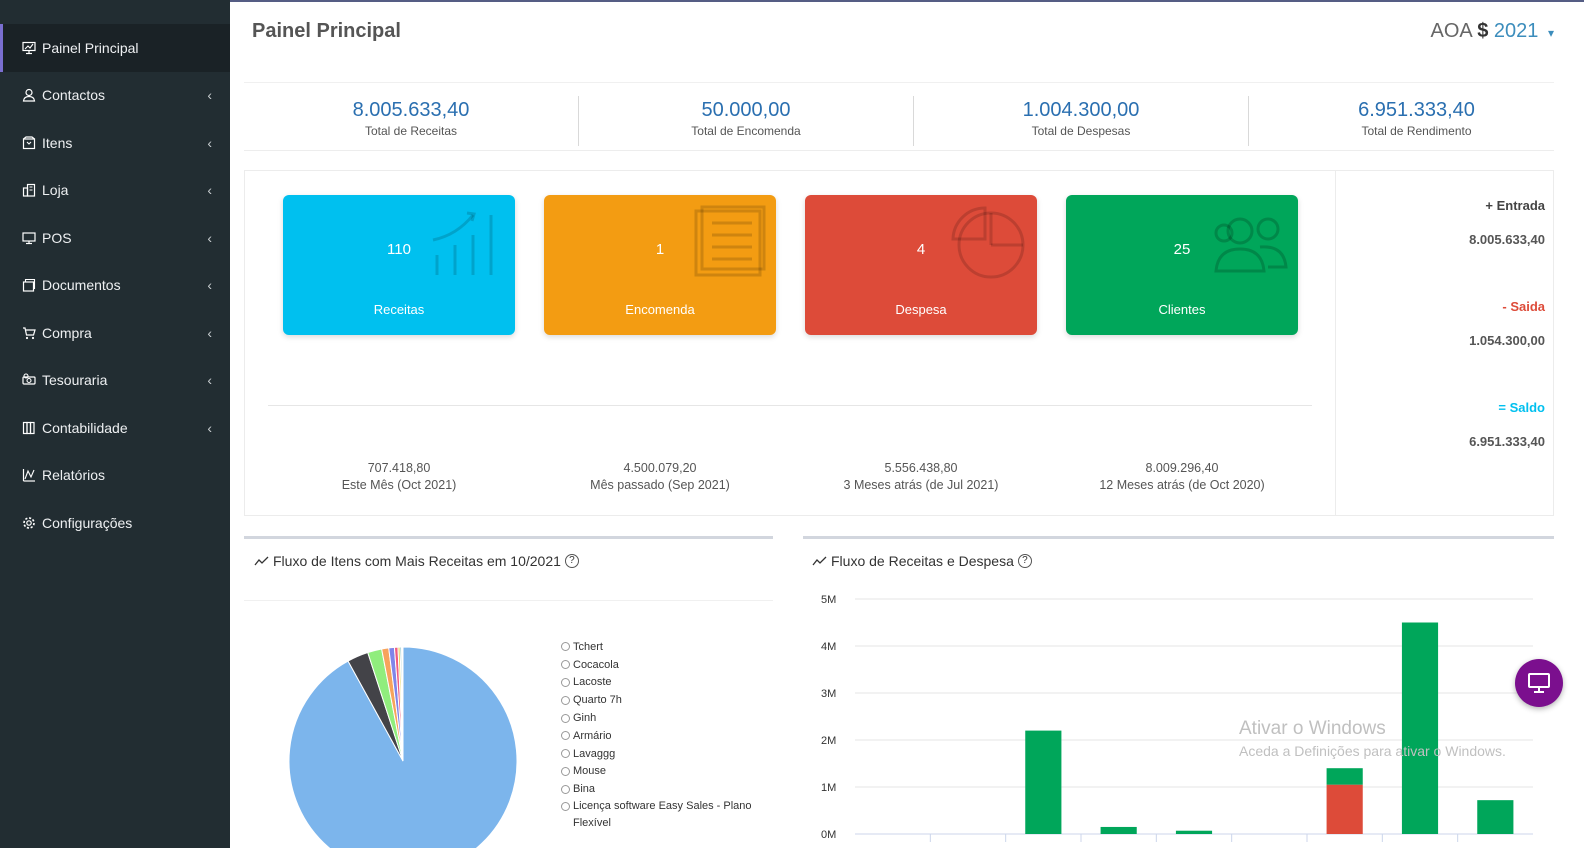 The image size is (1584, 848). I want to click on sidebar-item-documentos: Documentos ‹, so click(115, 286).